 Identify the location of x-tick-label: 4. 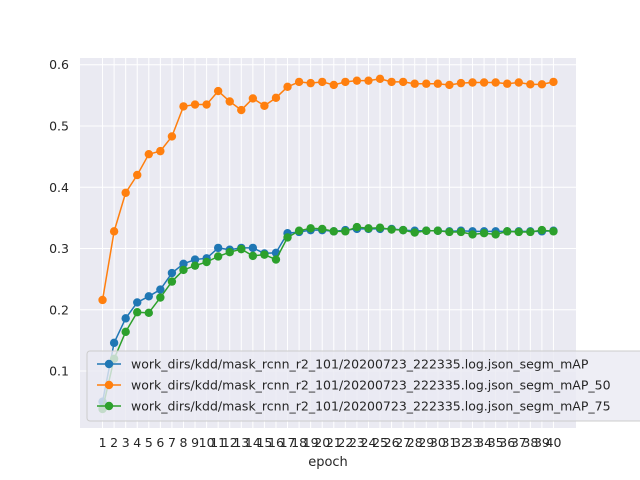
(137, 442).